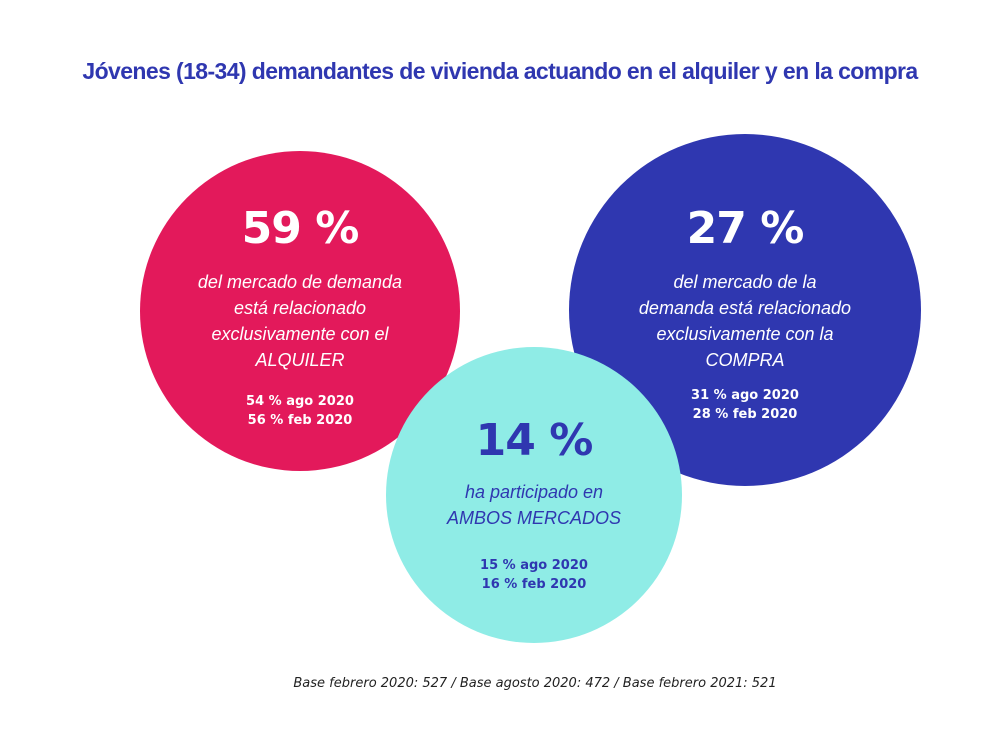  What do you see at coordinates (745, 405) in the screenshot?
I see `compra-history: 31 % ago 2020 28 % feb 2020` at bounding box center [745, 405].